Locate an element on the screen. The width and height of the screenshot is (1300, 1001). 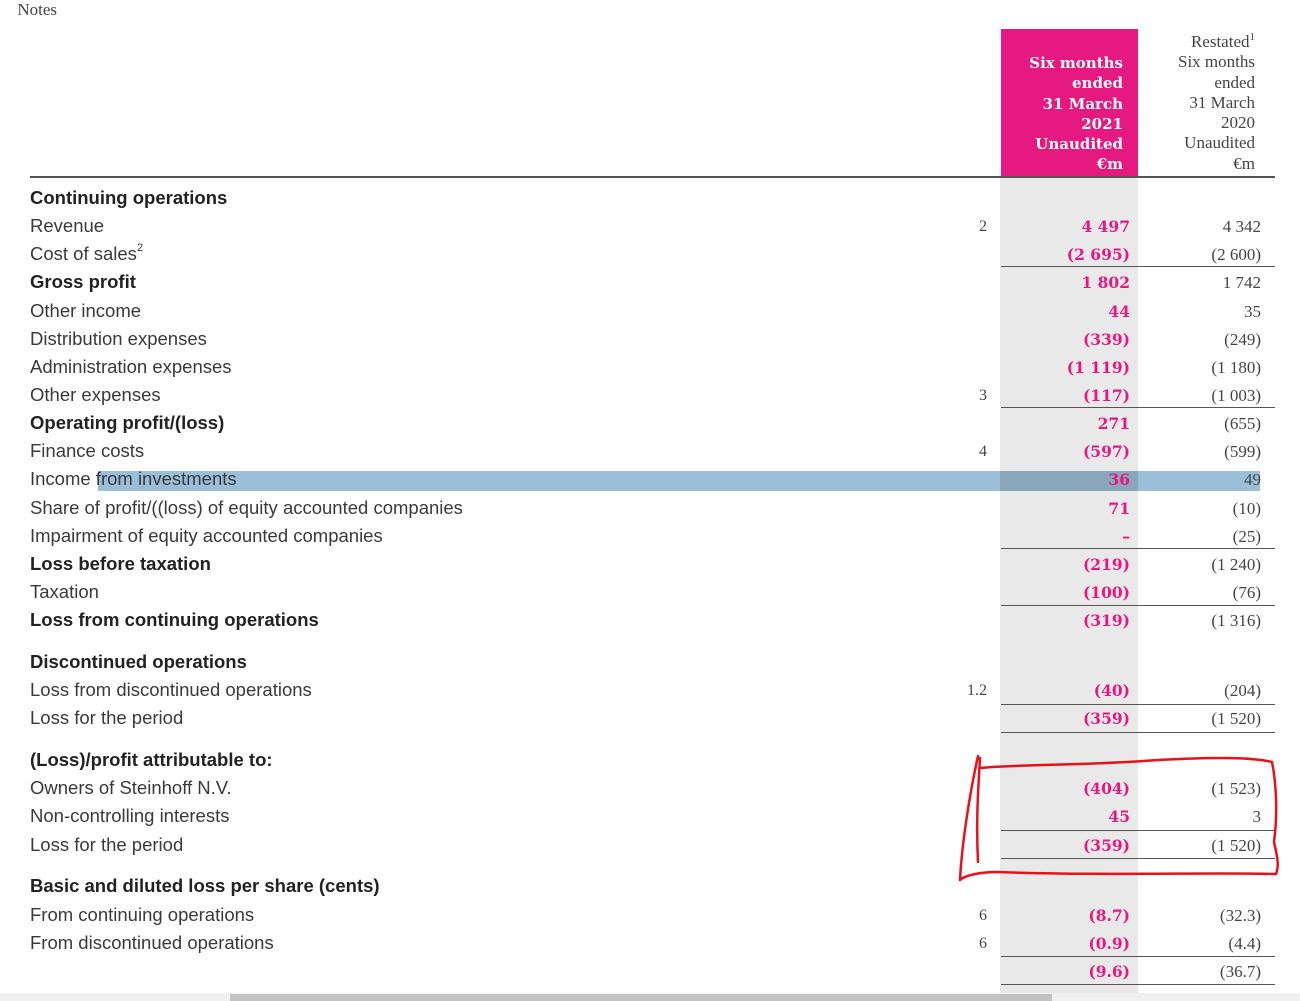
current-period-value: (2 695) is located at coordinates (1098, 254).